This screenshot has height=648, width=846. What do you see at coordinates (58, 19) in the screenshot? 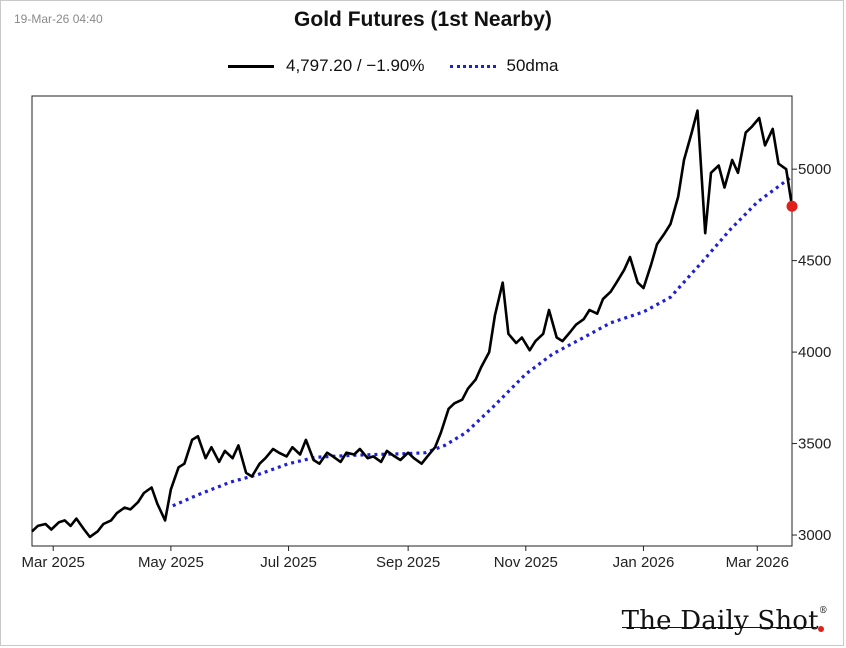
I see `timestamp: 19-Mar-26 04:40` at bounding box center [58, 19].